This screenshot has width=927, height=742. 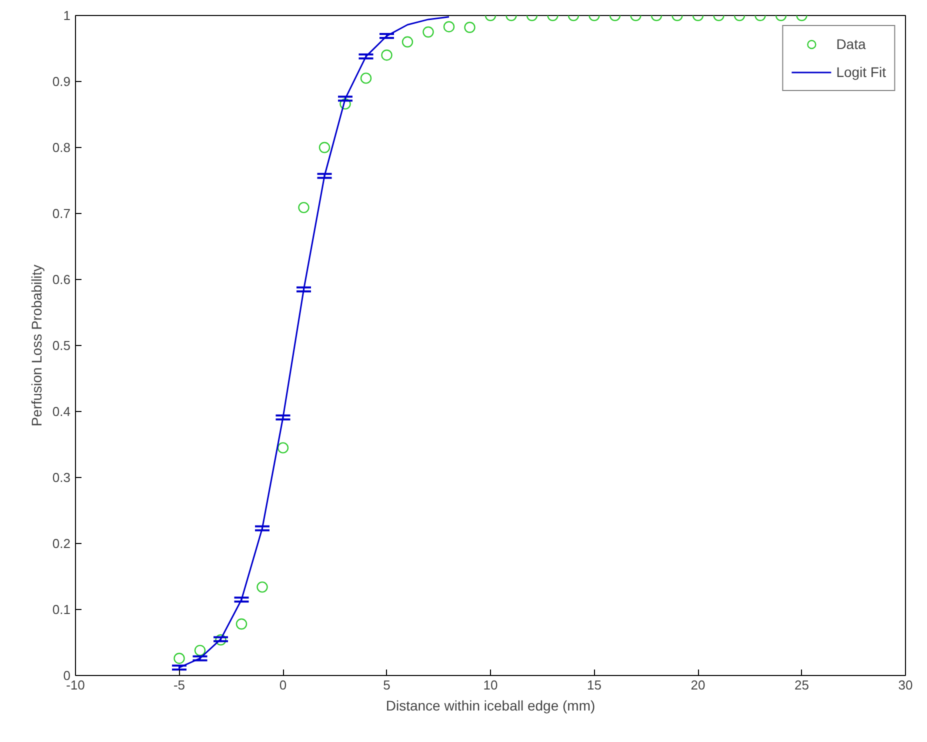 What do you see at coordinates (61, 81) in the screenshot?
I see `y-tick-label: 0.9` at bounding box center [61, 81].